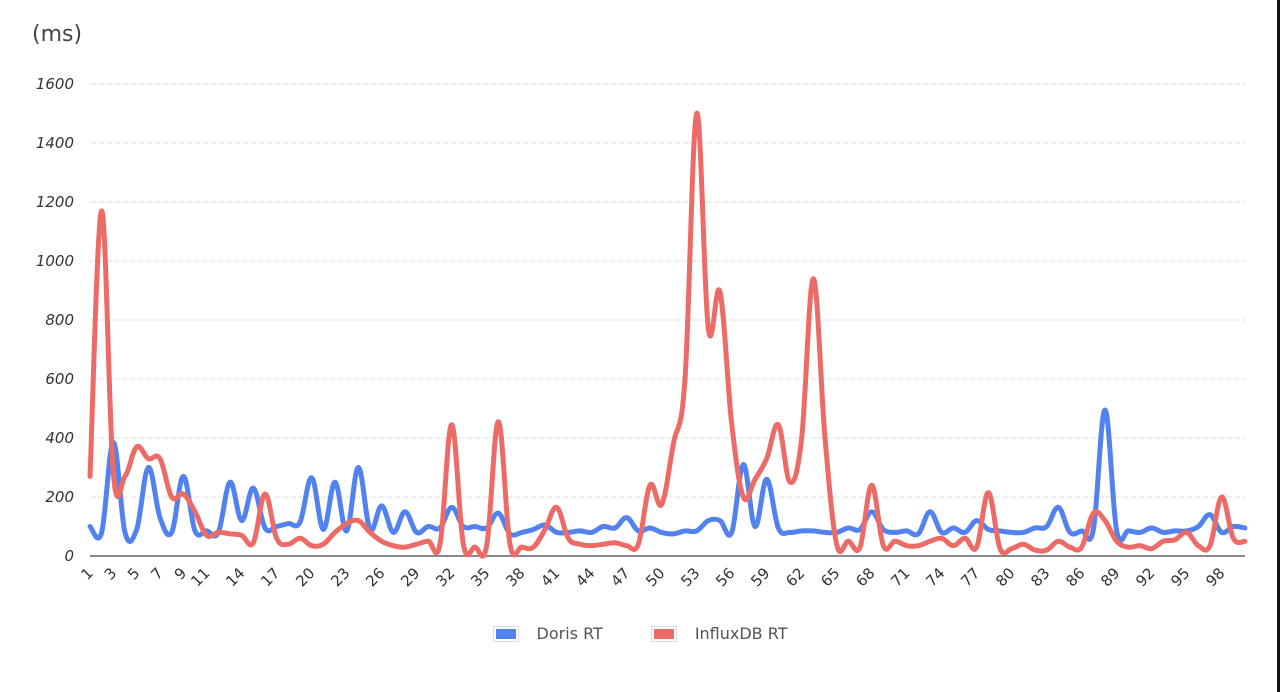 The image size is (1280, 692). I want to click on y-tick-label: 0, so click(69, 556).